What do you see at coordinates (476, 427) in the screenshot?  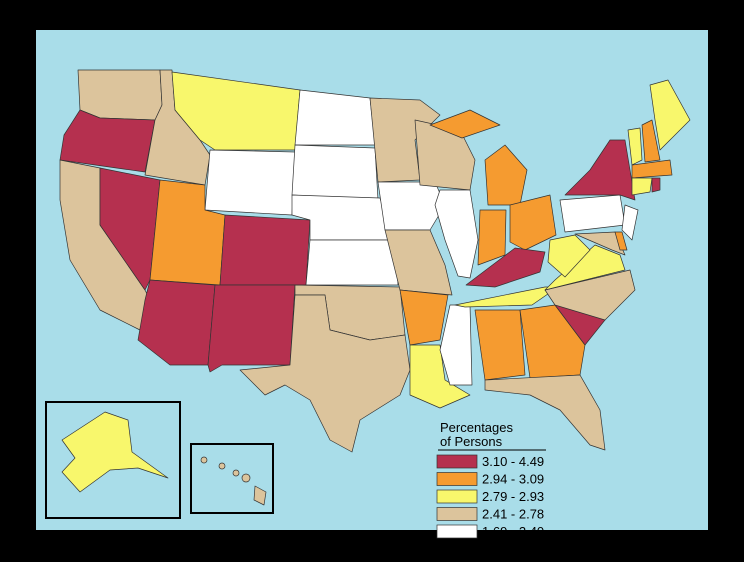 I see `legend-title: Percentages` at bounding box center [476, 427].